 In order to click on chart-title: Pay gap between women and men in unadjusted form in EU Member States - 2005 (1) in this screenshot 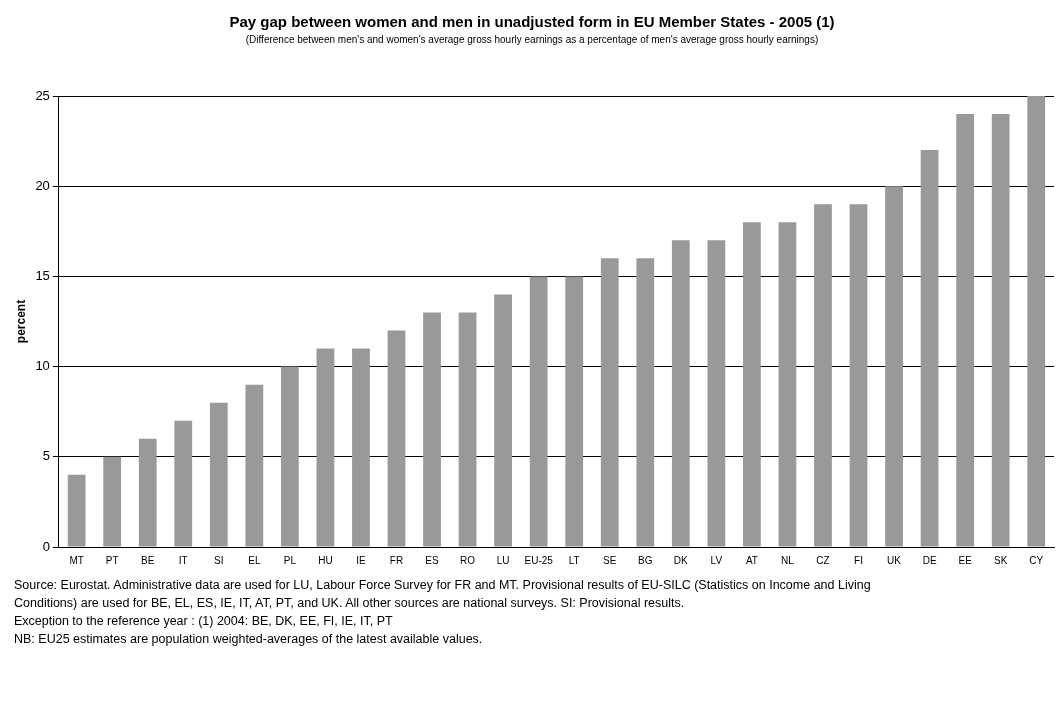, I will do `click(532, 22)`.